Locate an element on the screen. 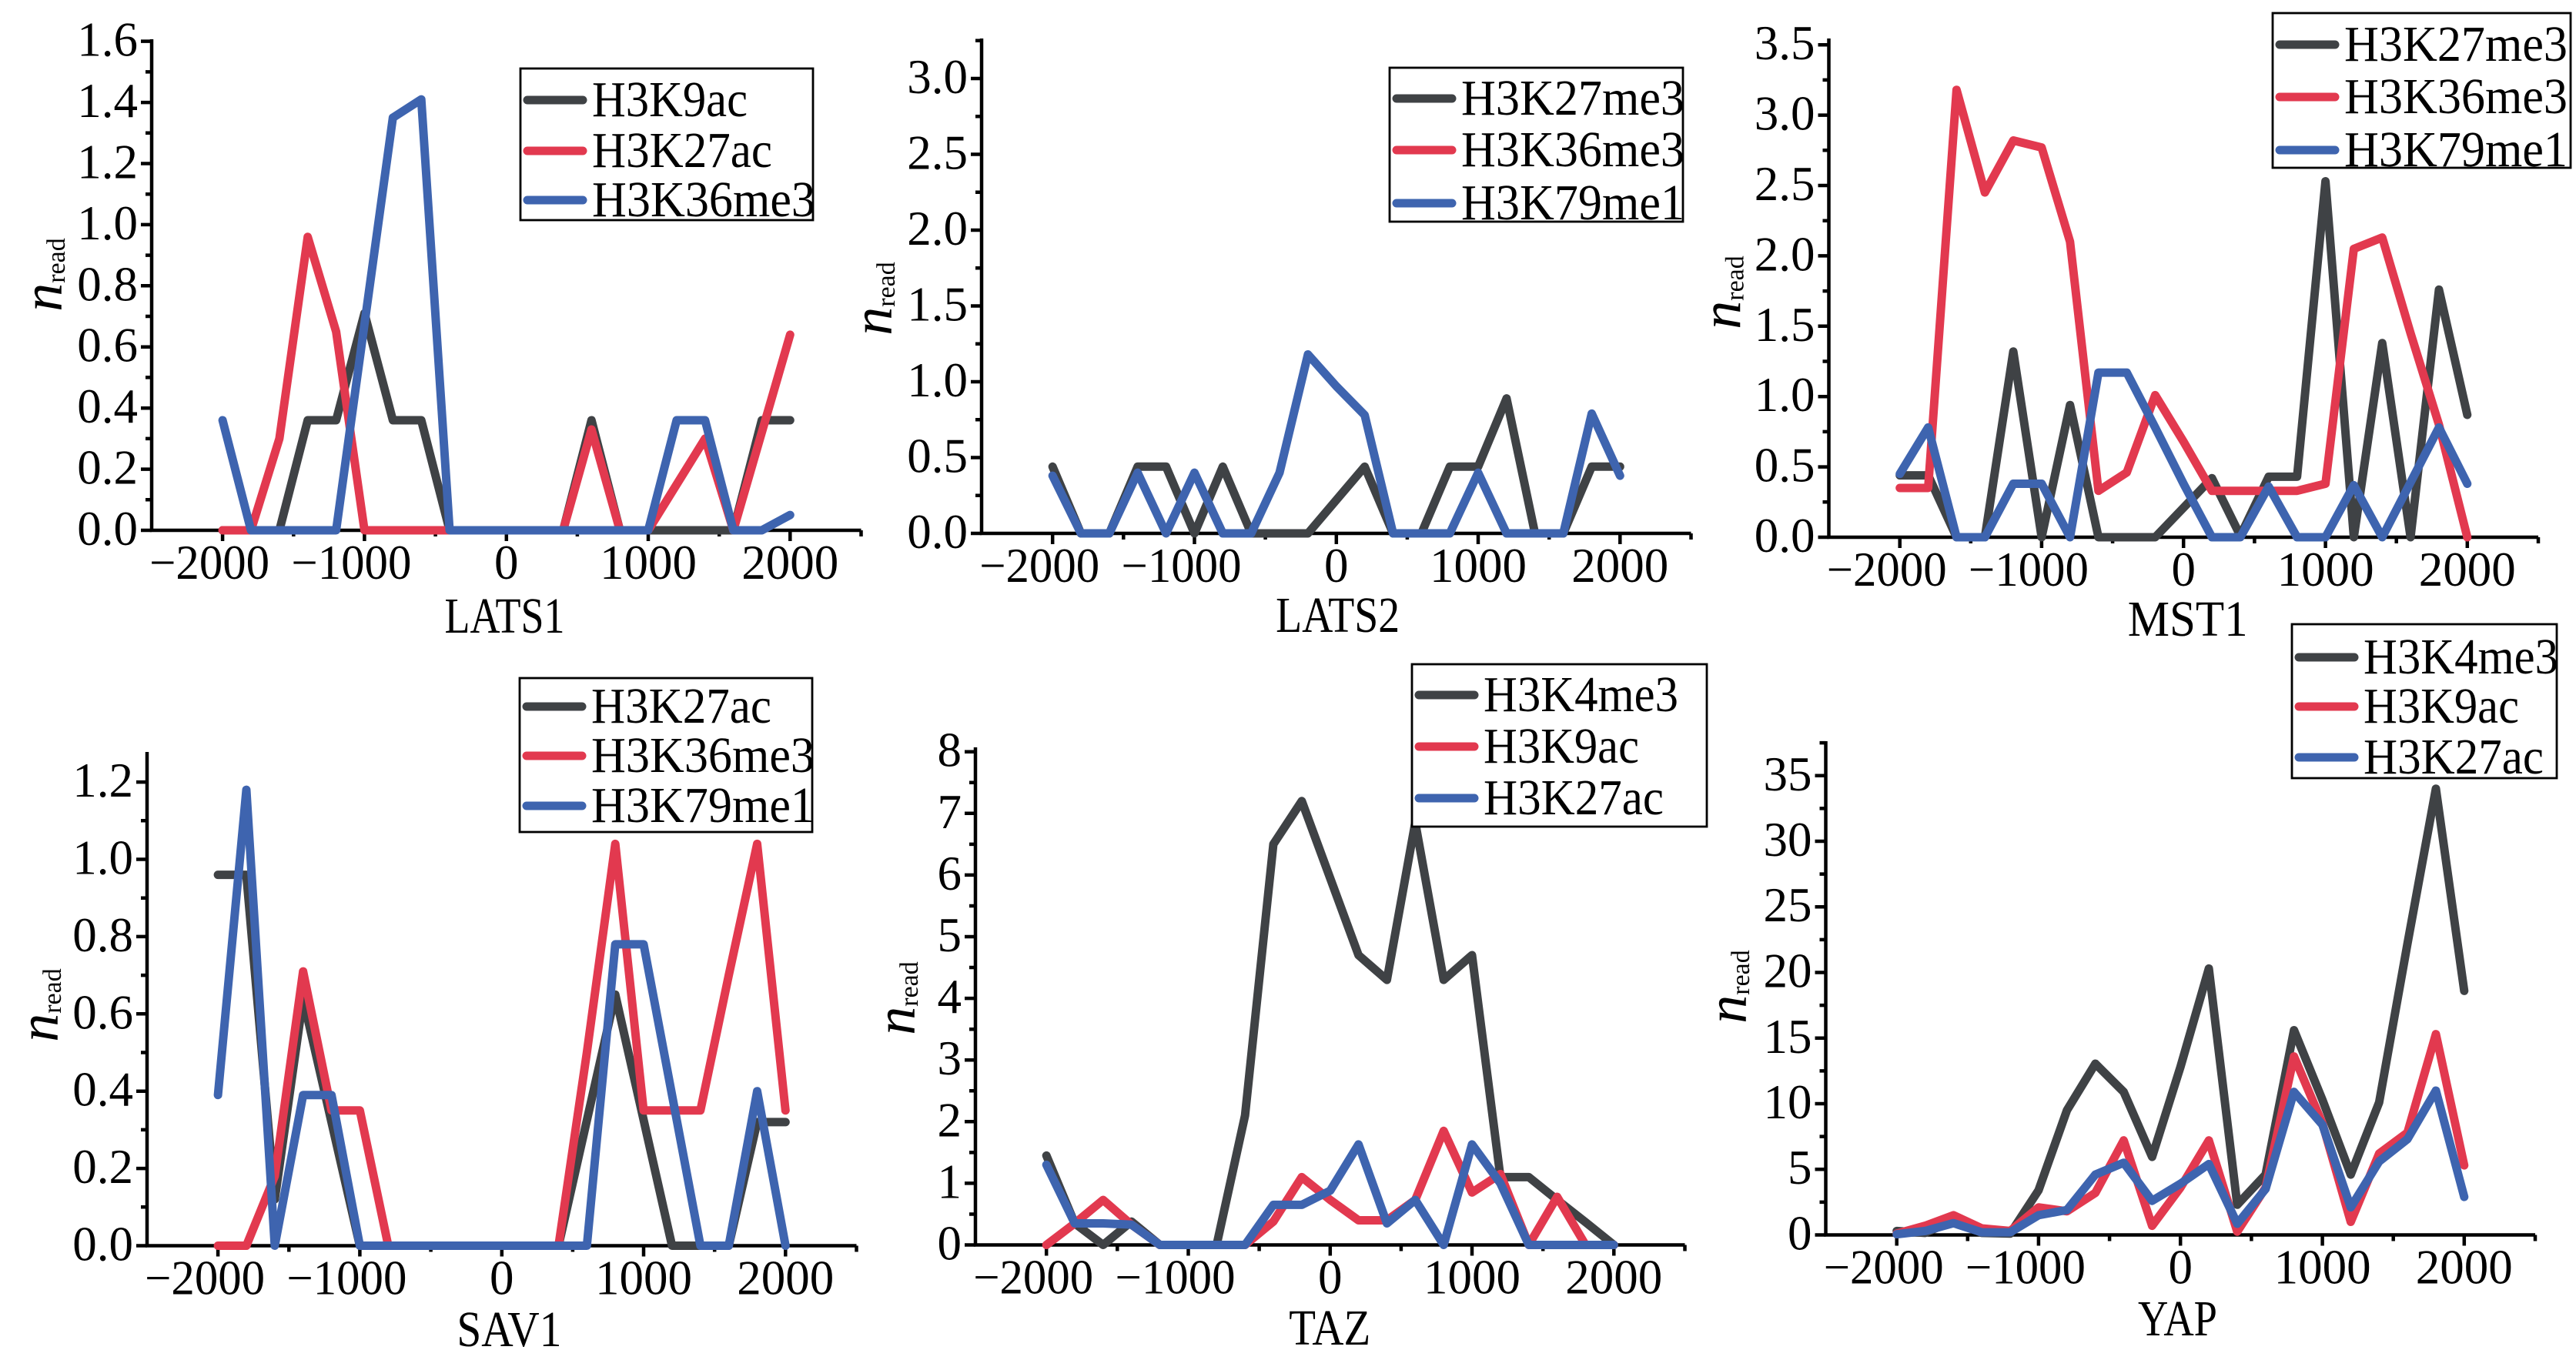 Image resolution: width=2576 pixels, height=1360 pixels. svg-text: 2 is located at coordinates (950, 1120).